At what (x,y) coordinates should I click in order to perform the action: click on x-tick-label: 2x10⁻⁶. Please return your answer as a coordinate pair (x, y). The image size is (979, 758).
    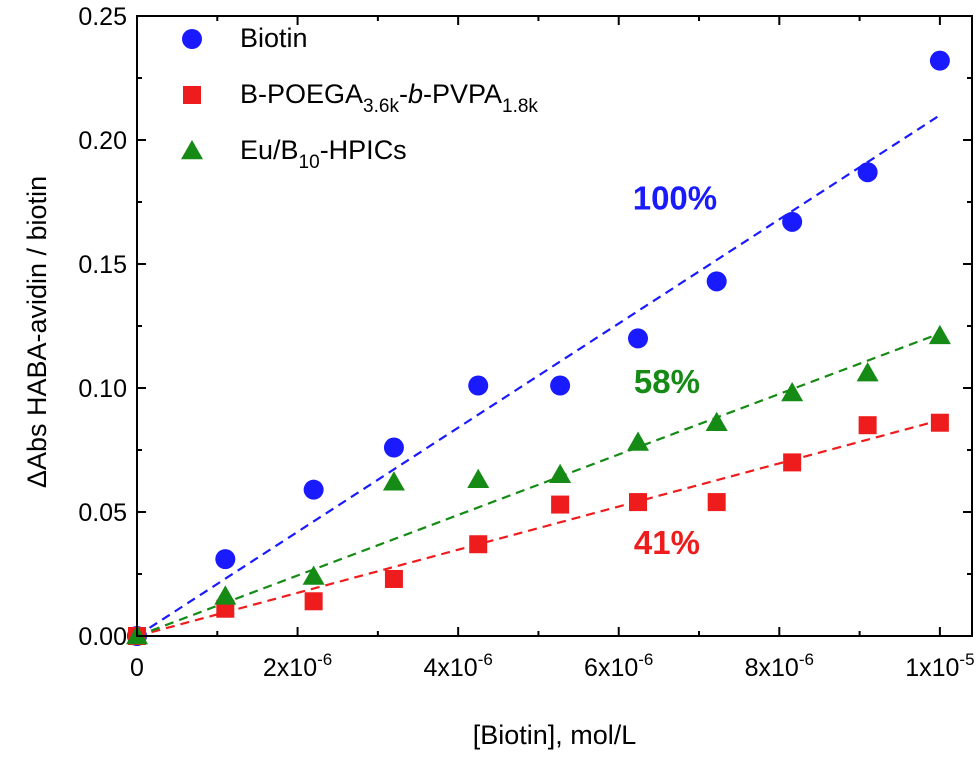
    Looking at the image, I should click on (297, 666).